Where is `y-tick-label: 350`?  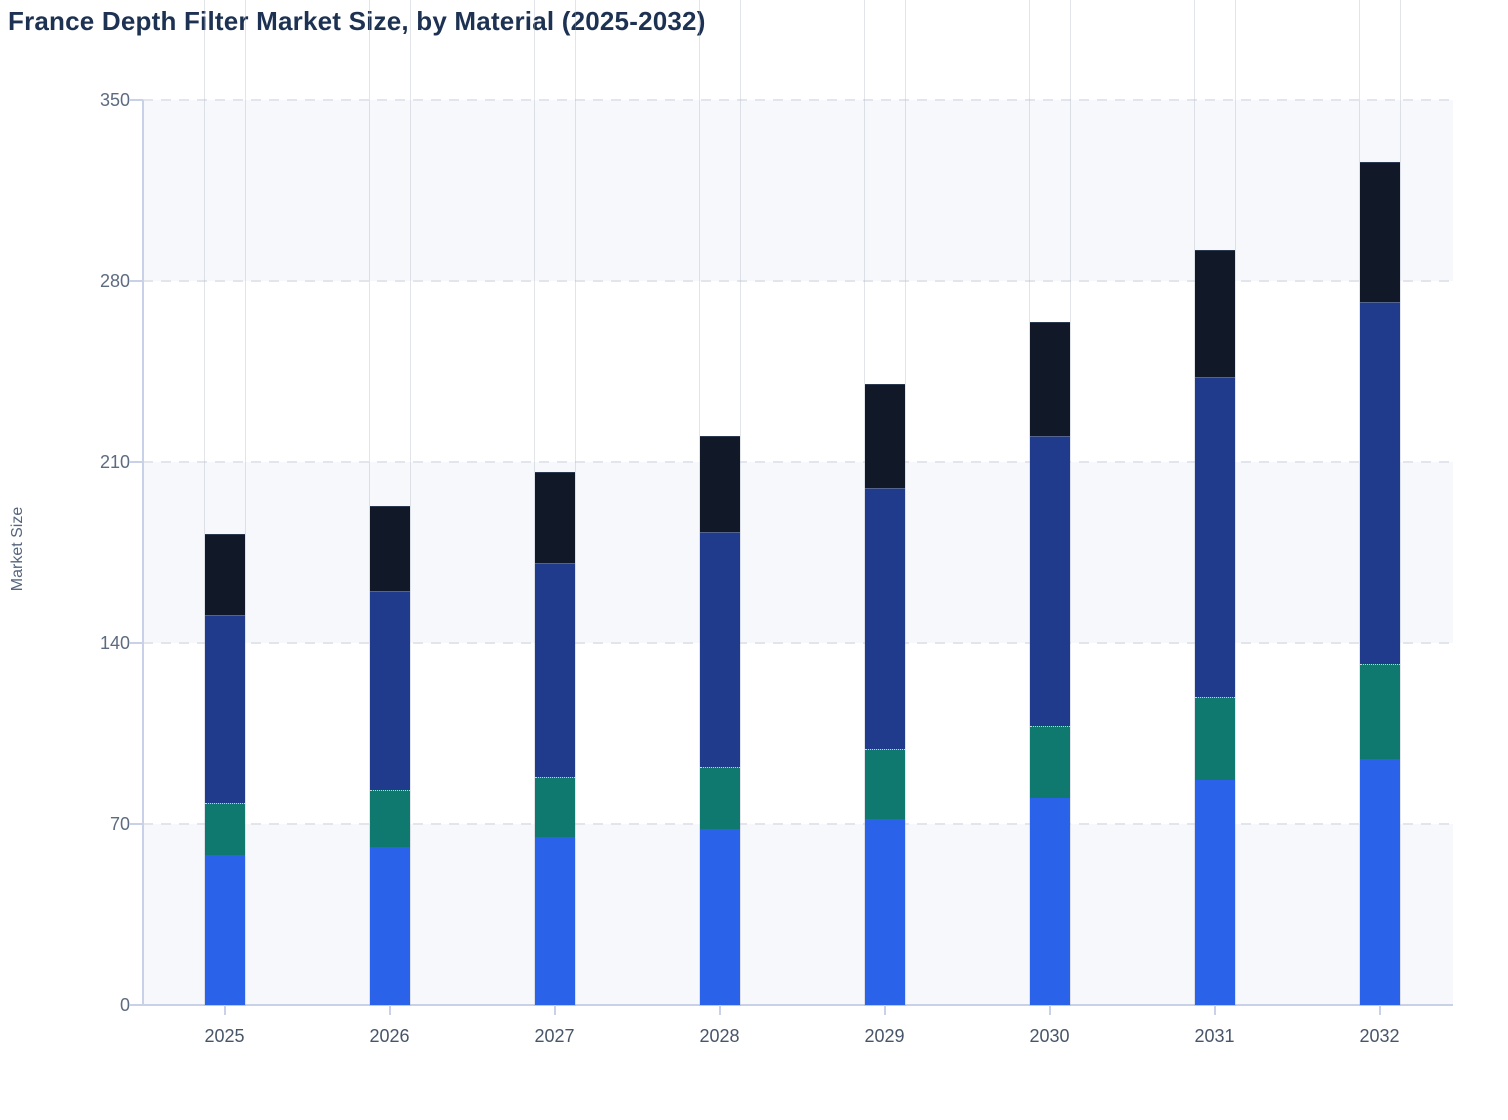 y-tick-label: 350 is located at coordinates (114, 100).